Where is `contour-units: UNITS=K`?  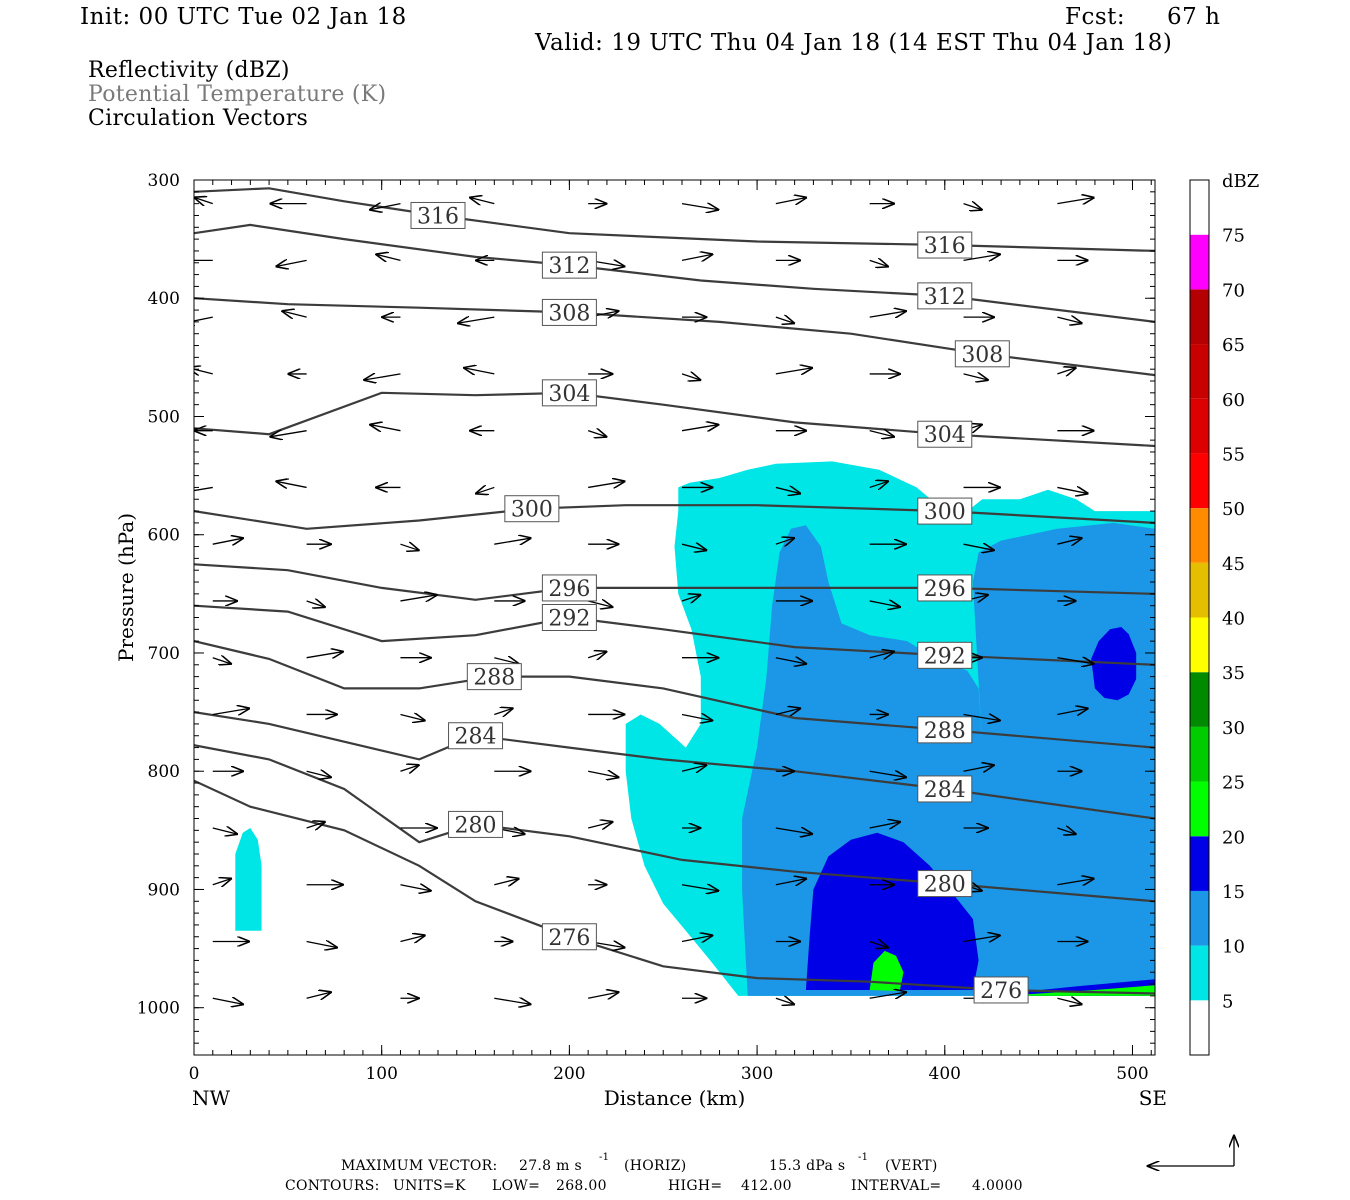
contour-units: UNITS=K is located at coordinates (429, 1186).